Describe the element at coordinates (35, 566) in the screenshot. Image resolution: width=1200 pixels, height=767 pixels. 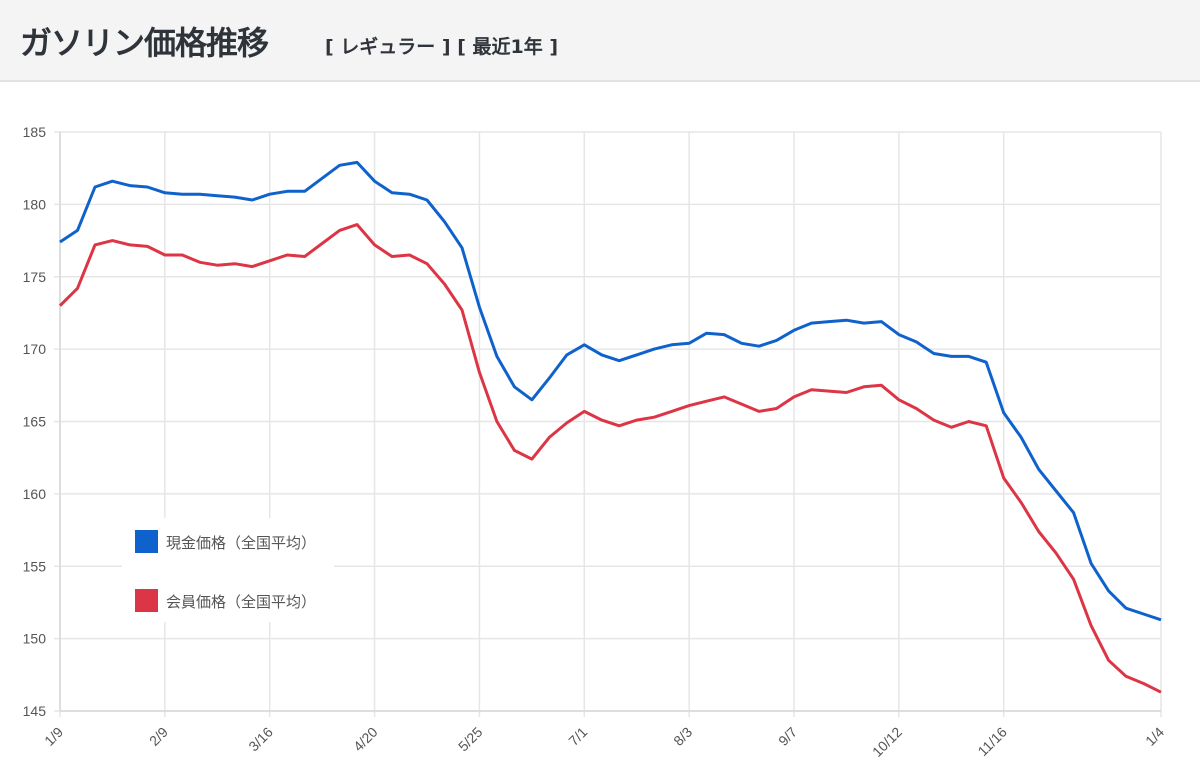
I see `y-tick-label: 155` at that location.